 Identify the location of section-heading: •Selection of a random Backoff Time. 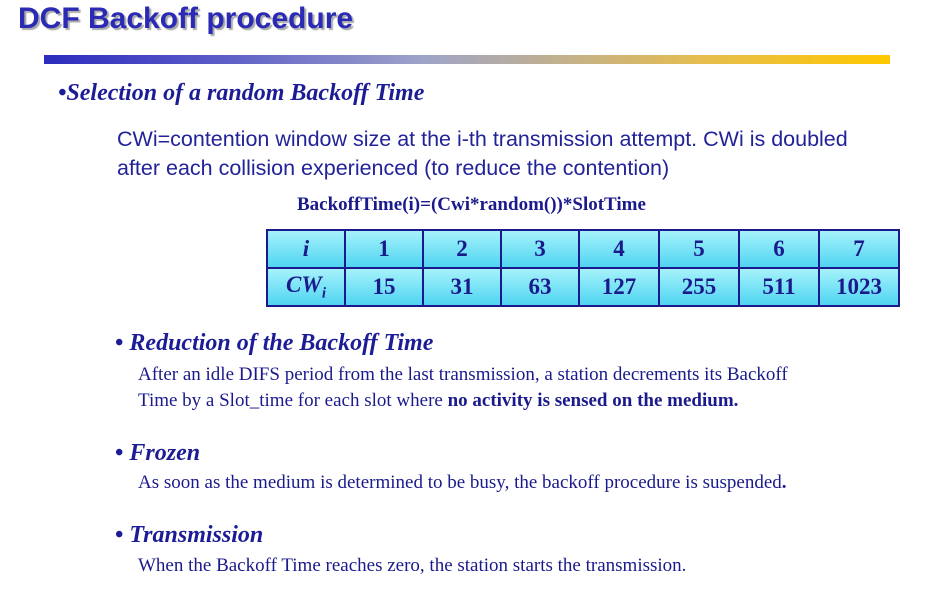
(241, 93).